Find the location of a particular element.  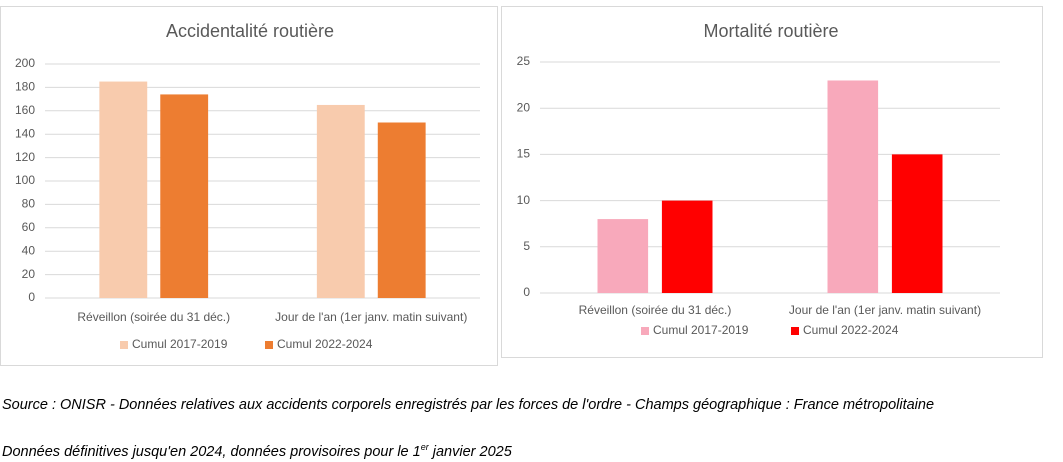

y-tick-label: 25 is located at coordinates (524, 61).